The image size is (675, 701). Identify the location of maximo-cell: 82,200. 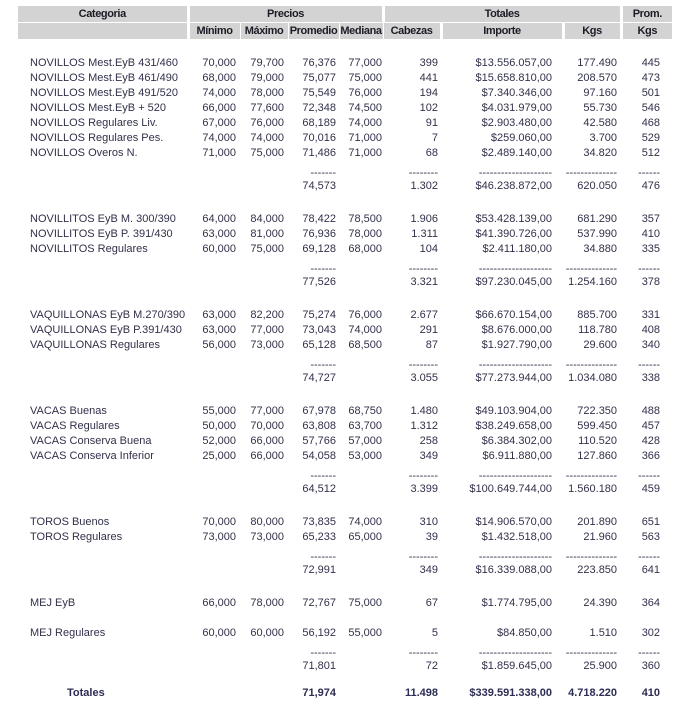
(267, 314).